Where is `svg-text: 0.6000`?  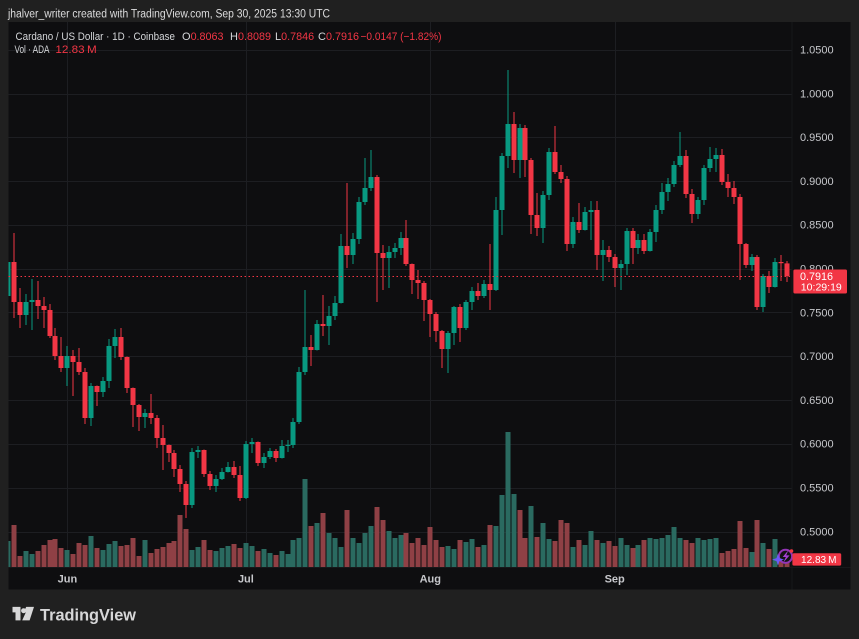
svg-text: 0.6000 is located at coordinates (817, 445).